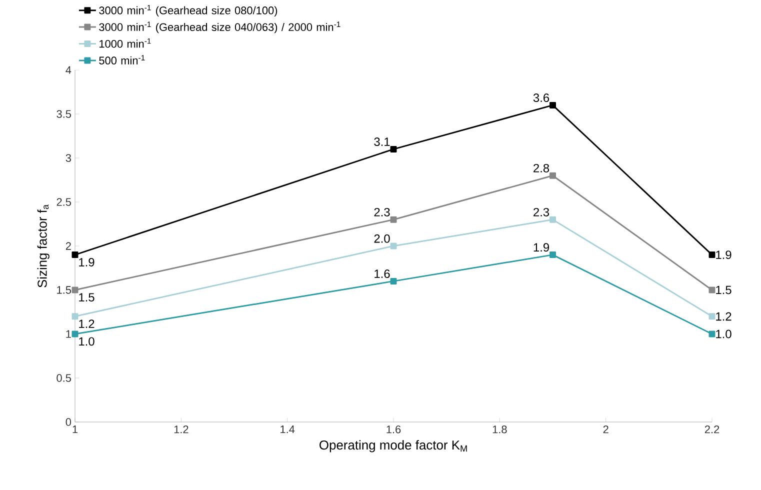  Describe the element at coordinates (181, 430) in the screenshot. I see `x-tick-label: 1.2` at that location.